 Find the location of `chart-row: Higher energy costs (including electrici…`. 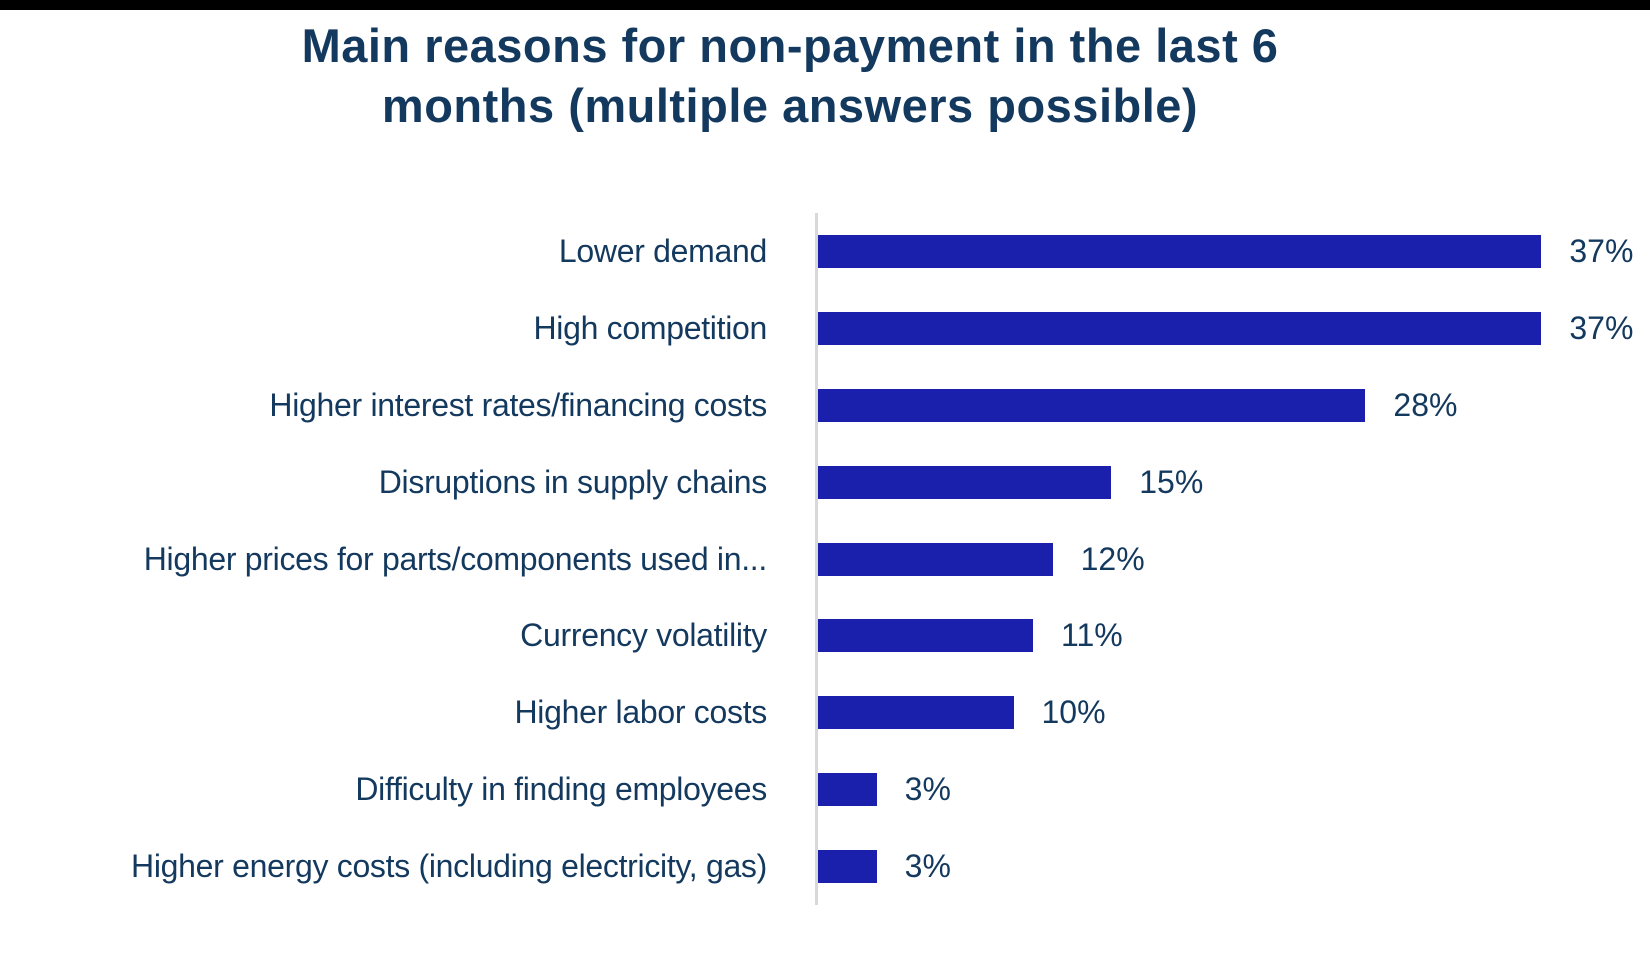

chart-row: Higher energy costs (including electrici… is located at coordinates (825, 867).